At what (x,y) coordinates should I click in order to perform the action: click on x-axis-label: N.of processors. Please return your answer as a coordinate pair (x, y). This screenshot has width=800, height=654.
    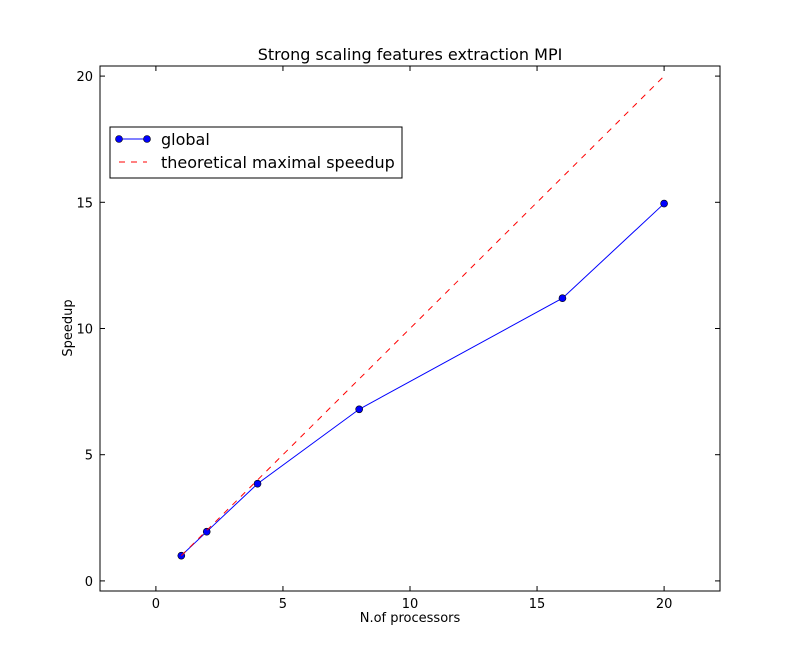
    Looking at the image, I should click on (410, 618).